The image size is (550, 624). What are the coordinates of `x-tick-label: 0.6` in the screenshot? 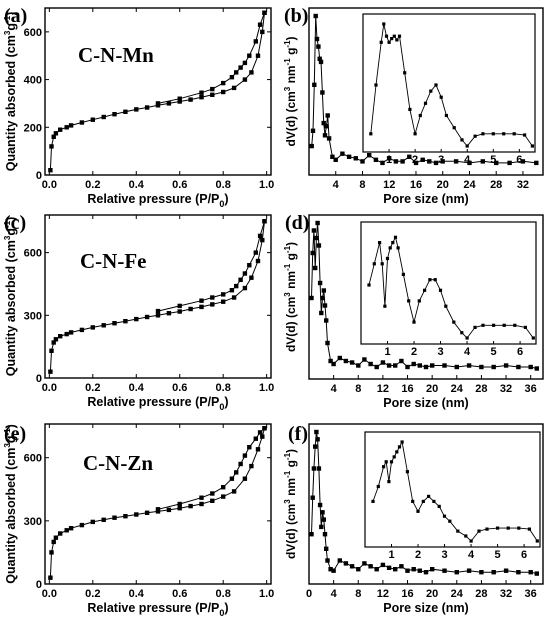 It's located at (179, 185).